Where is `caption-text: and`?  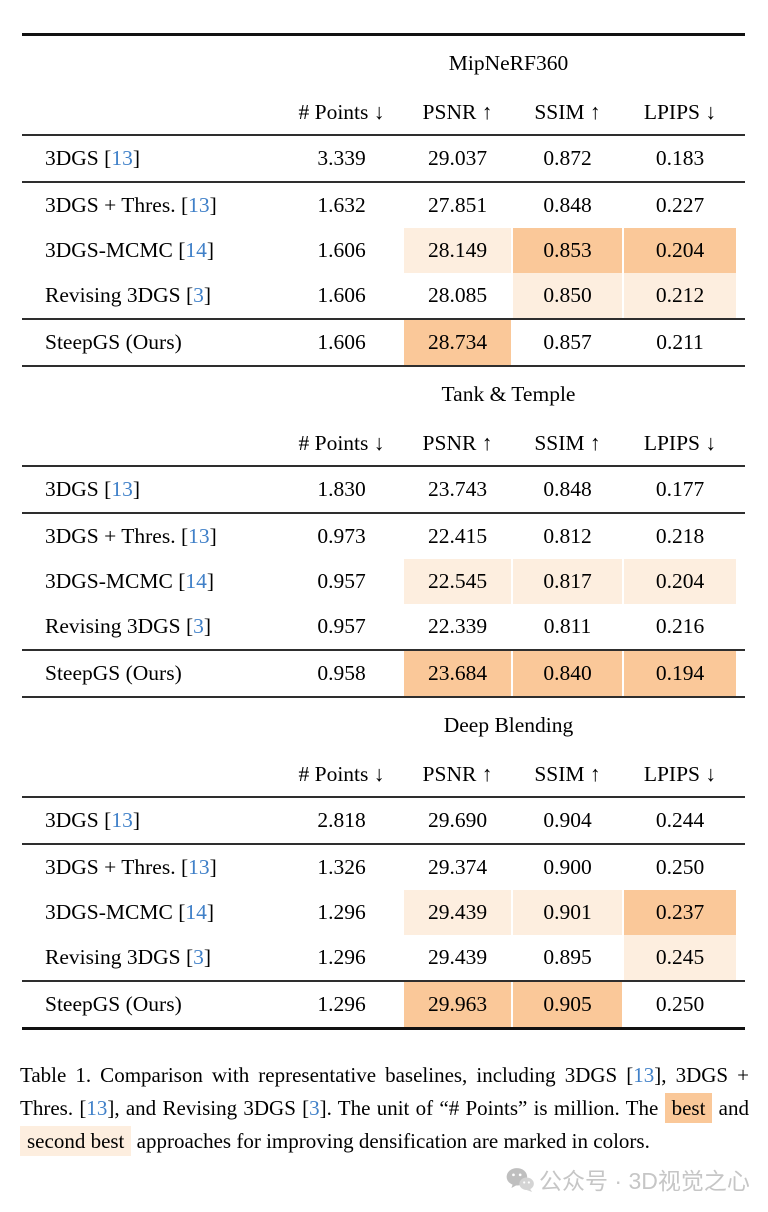
caption-text: and is located at coordinates (731, 1108).